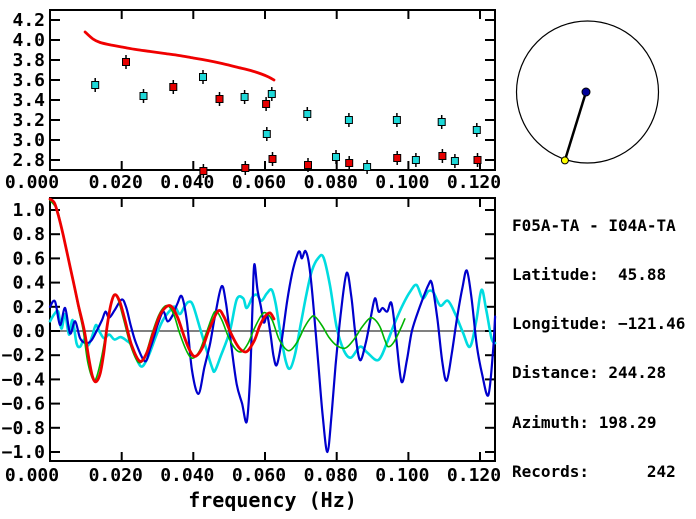 The image size is (696, 519). I want to click on red-model-spectrum-series, so click(162, 290).